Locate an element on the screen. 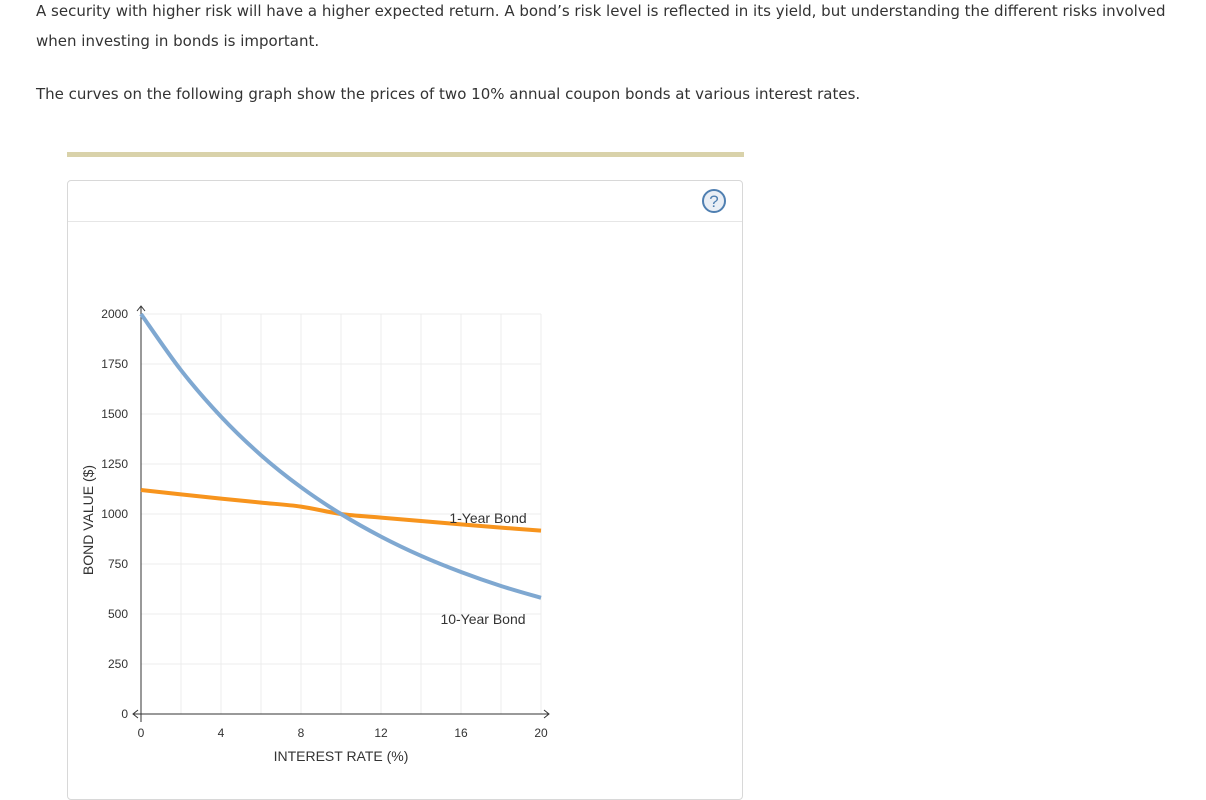  y-axis-title: BOND VALUE ($) is located at coordinates (88, 520).